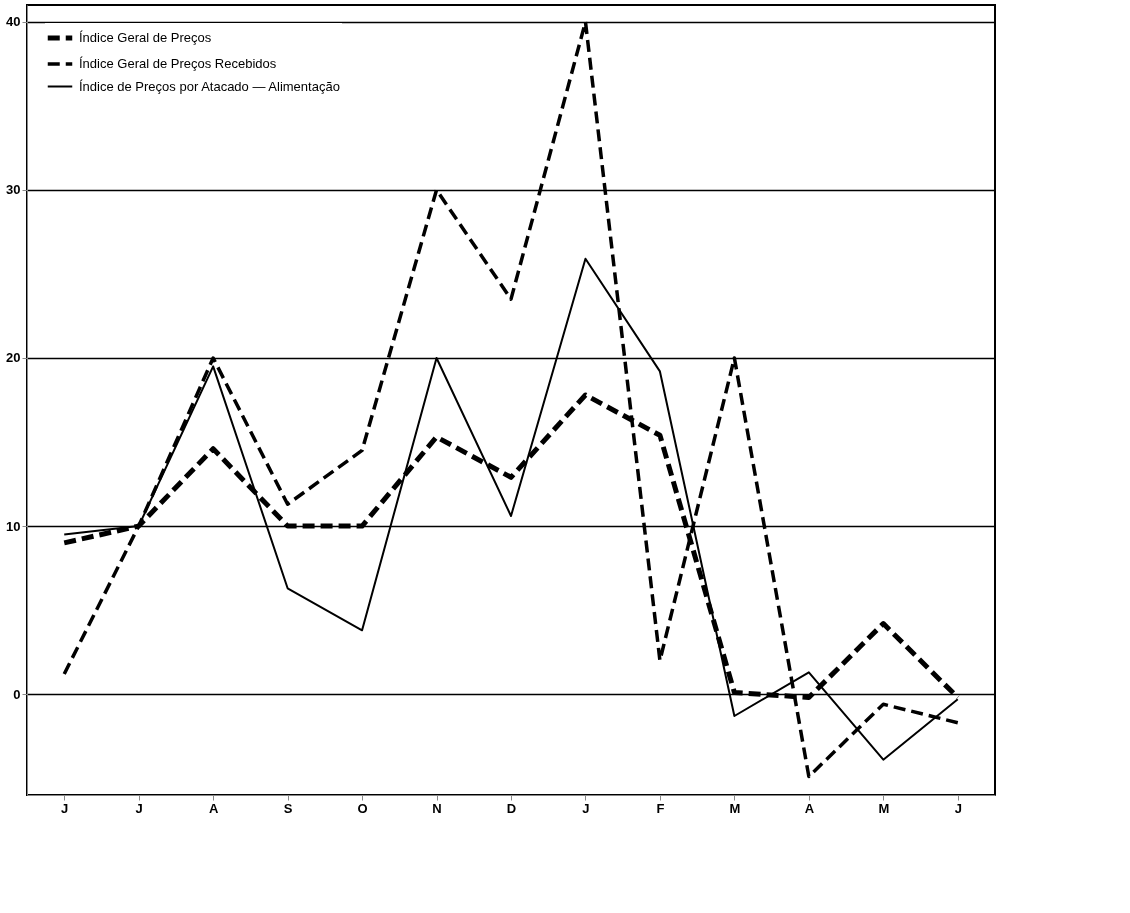  Describe the element at coordinates (362, 808) in the screenshot. I see `x-tick-label: O` at that location.